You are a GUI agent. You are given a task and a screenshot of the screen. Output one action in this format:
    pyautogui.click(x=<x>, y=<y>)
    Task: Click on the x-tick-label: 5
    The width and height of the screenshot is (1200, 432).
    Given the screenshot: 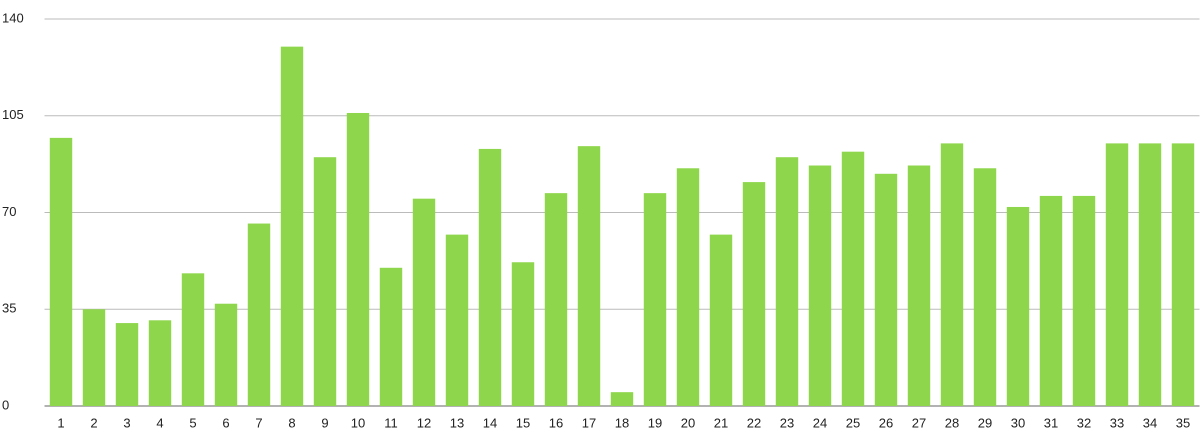 What is the action you would take?
    pyautogui.click(x=192, y=422)
    